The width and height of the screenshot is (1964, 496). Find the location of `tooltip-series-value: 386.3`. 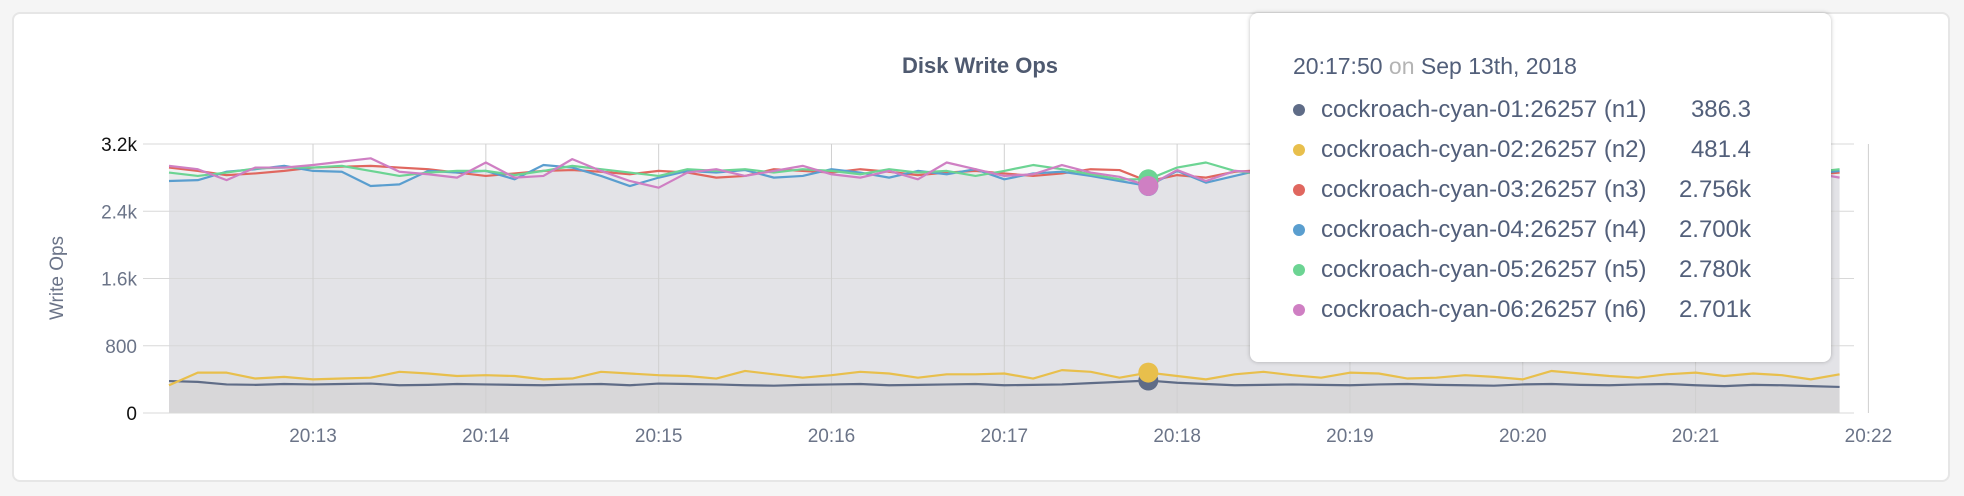

tooltip-series-value: 386.3 is located at coordinates (1720, 109).